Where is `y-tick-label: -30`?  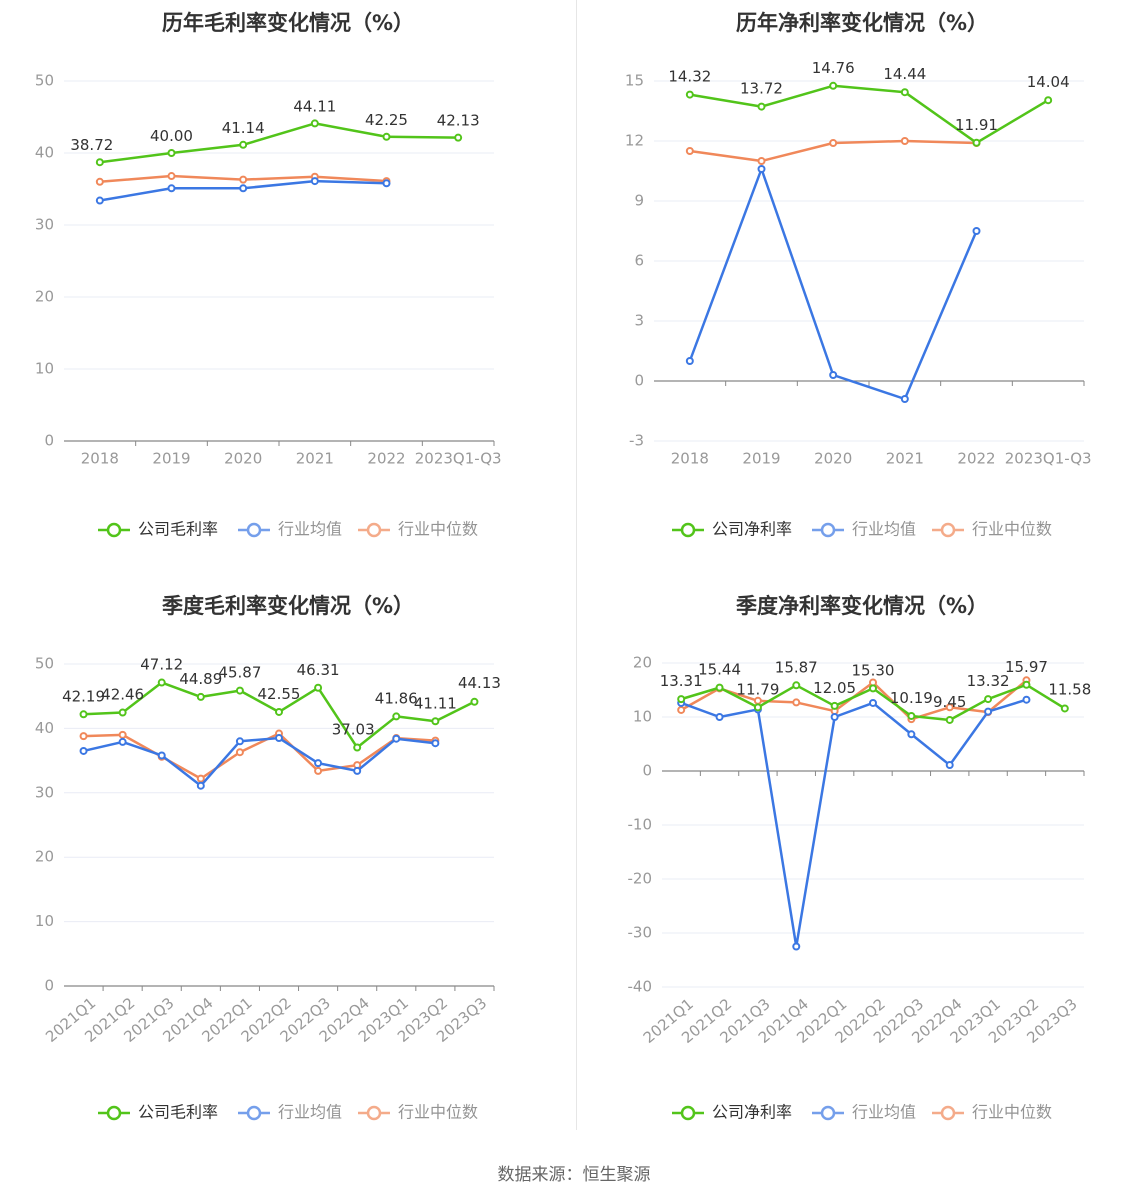 y-tick-label: -30 is located at coordinates (640, 933).